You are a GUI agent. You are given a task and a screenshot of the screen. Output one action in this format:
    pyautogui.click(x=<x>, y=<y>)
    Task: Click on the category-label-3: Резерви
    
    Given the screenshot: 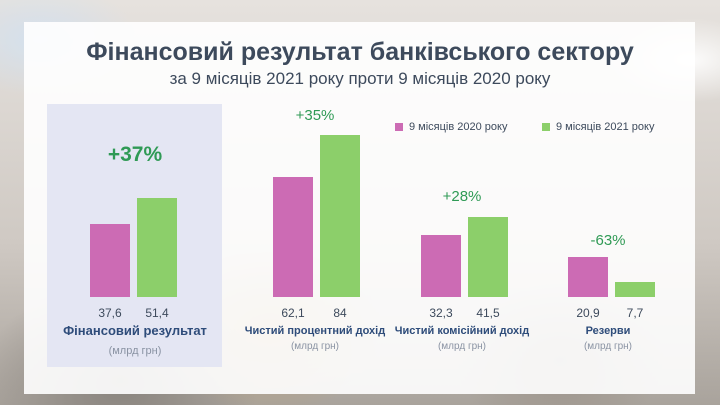 What is the action you would take?
    pyautogui.click(x=608, y=331)
    